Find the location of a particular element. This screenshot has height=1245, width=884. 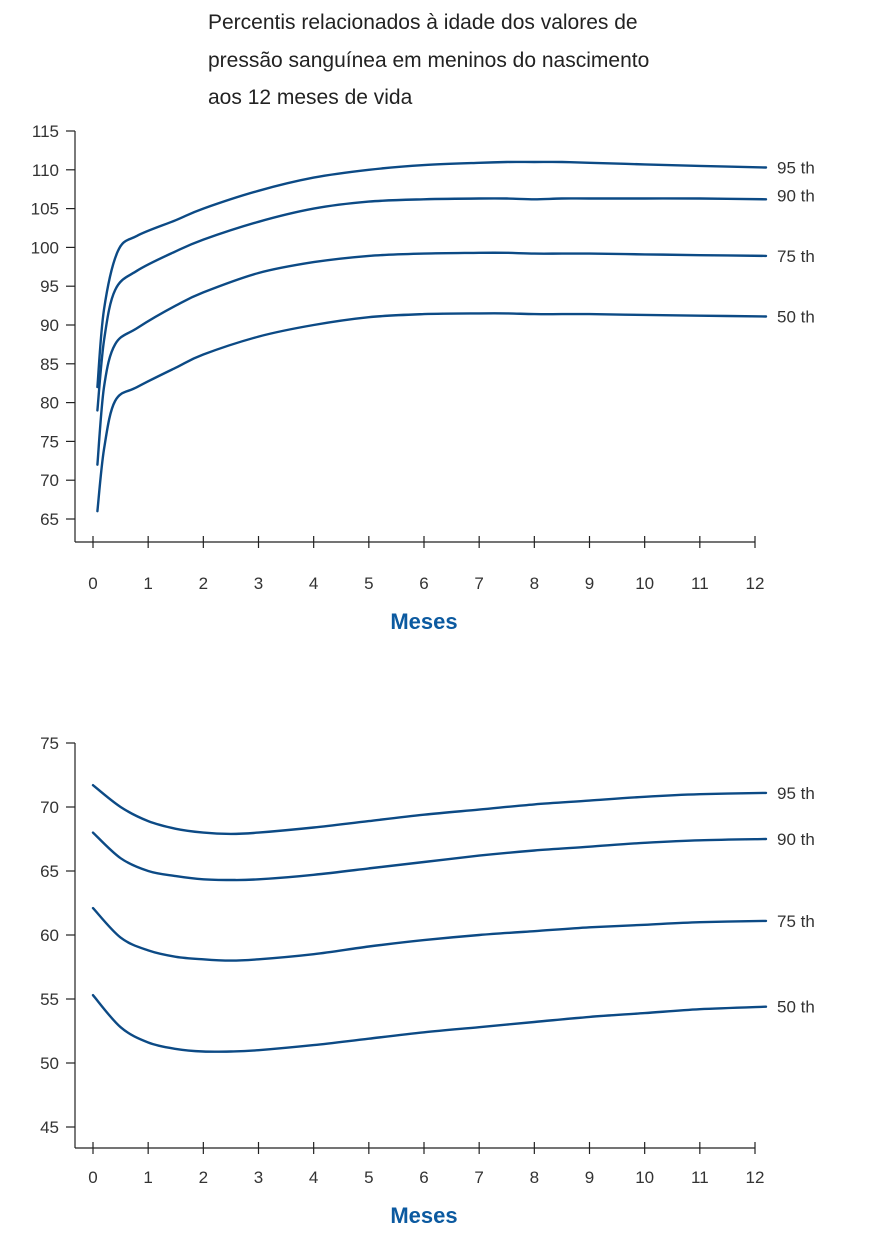

y-tick-label: 45 is located at coordinates (49, 1127).